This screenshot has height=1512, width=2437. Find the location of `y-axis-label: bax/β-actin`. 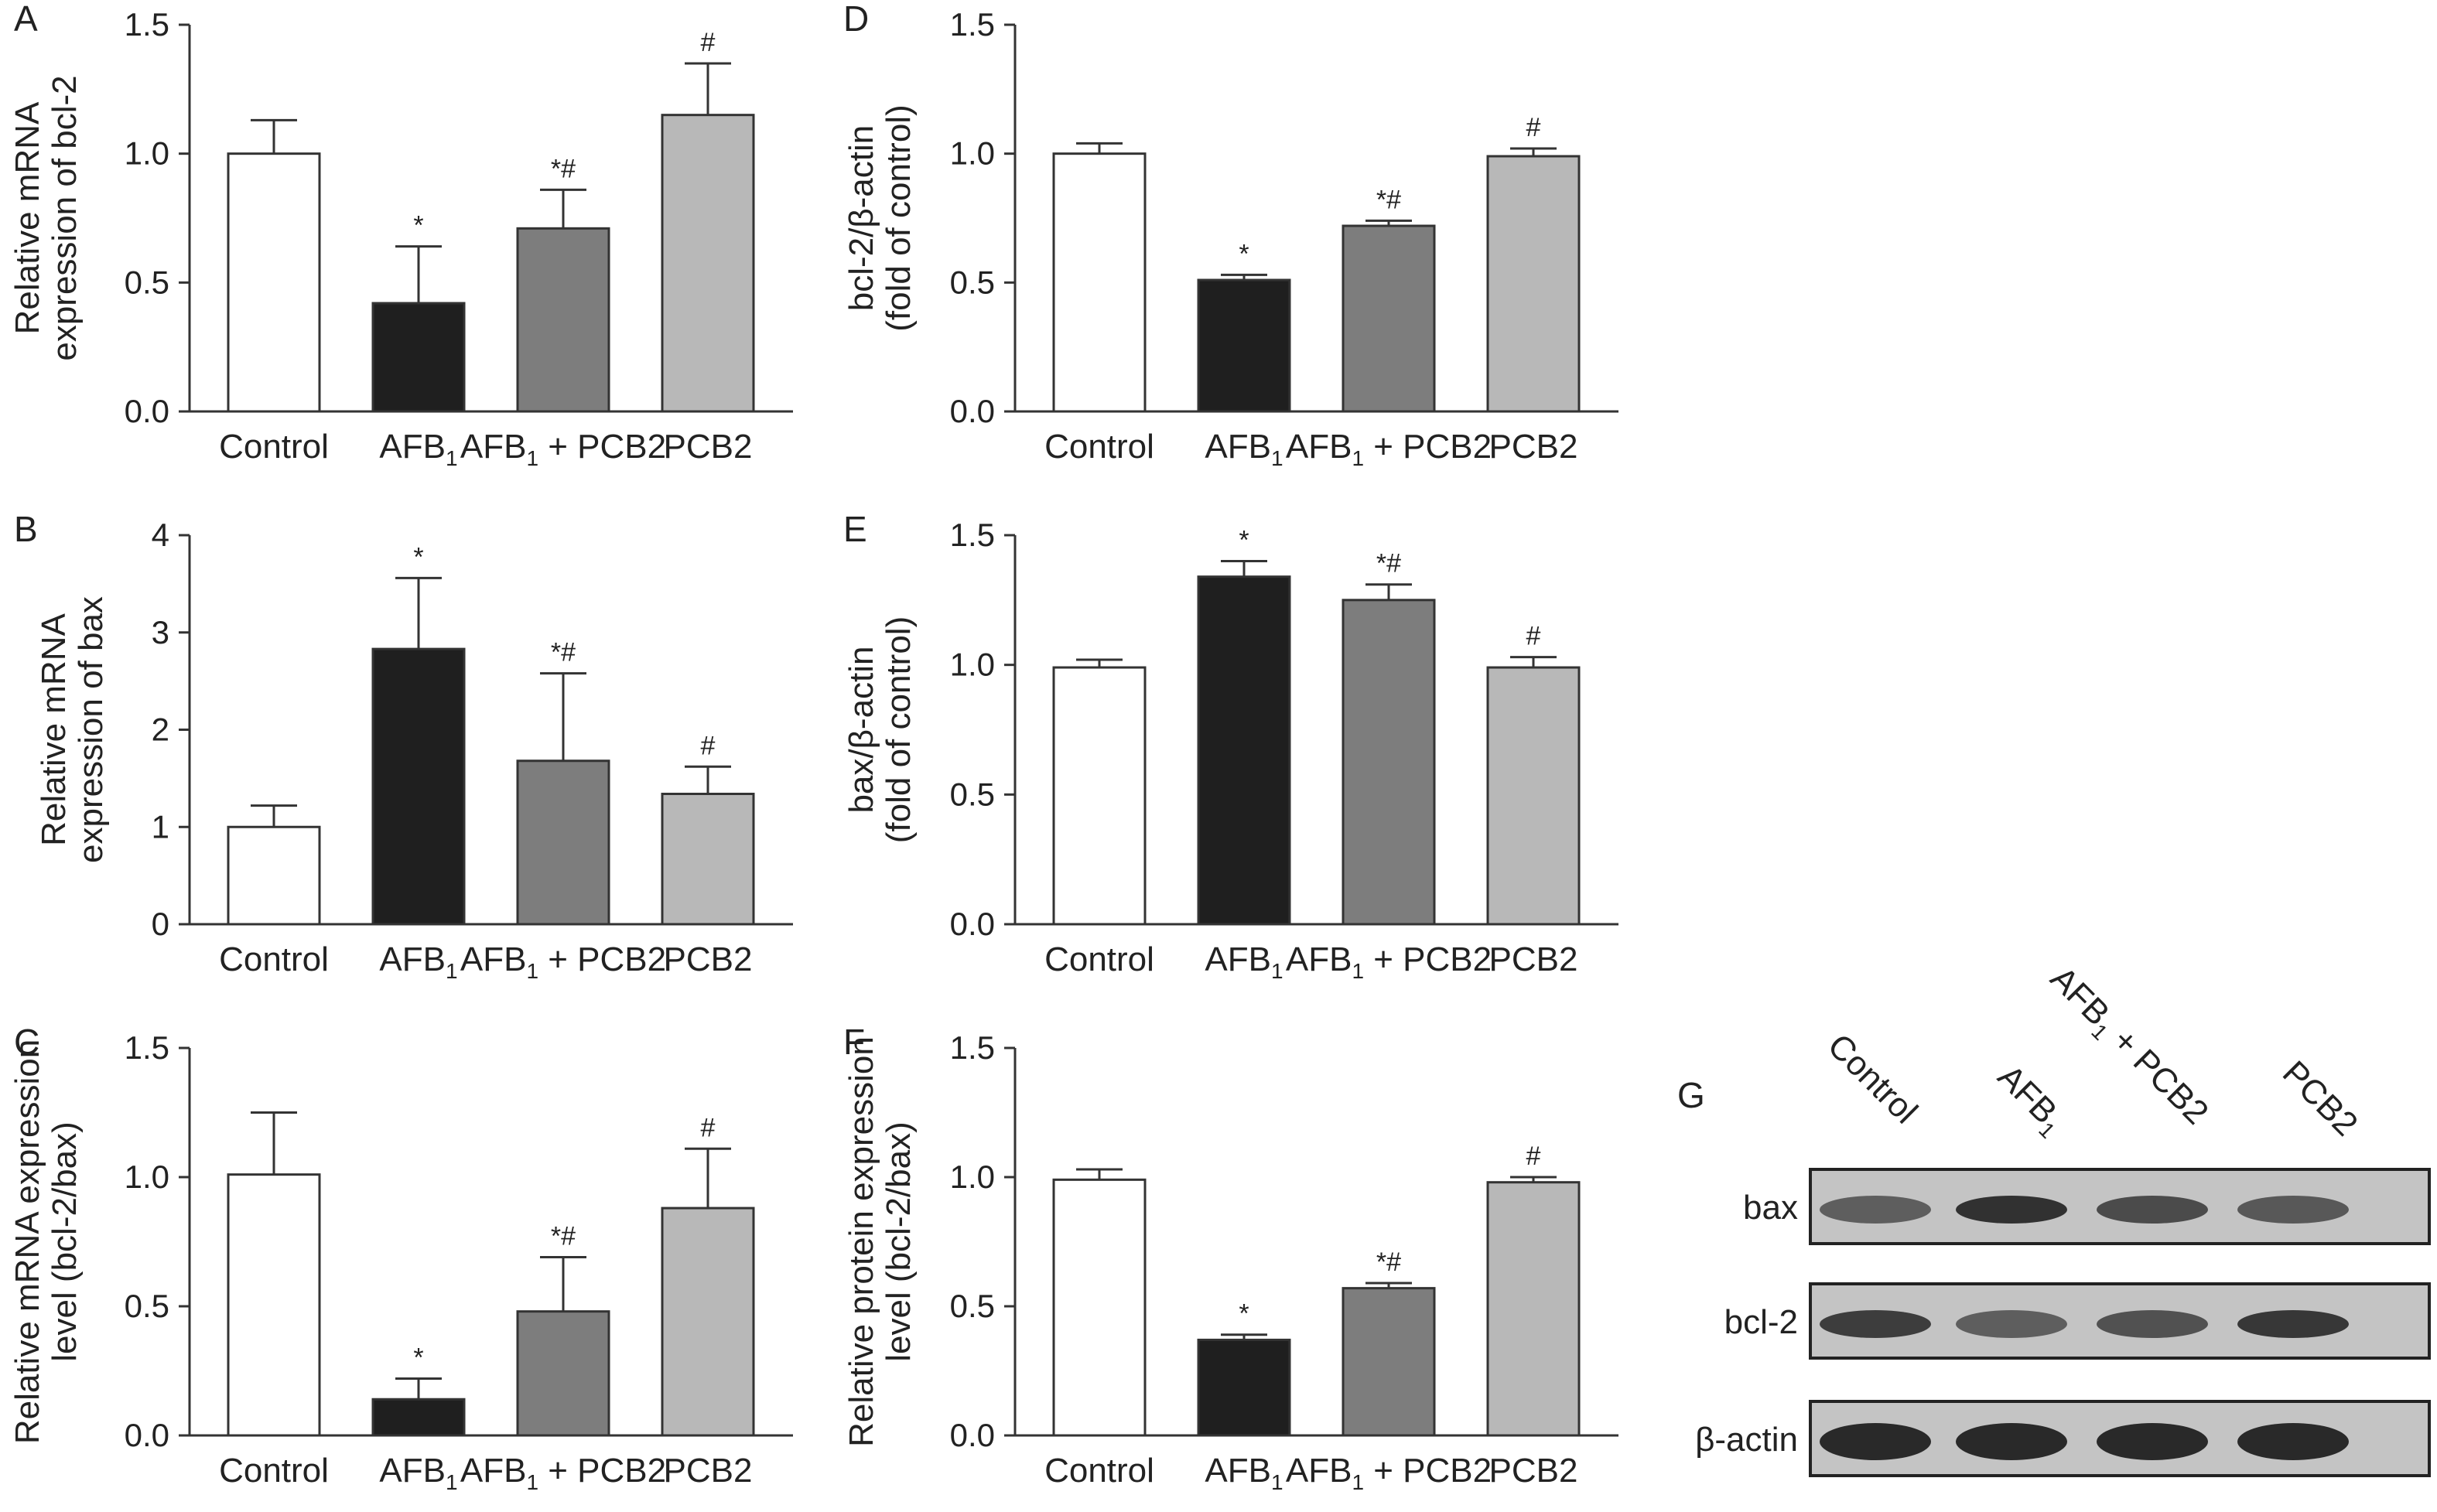

y-axis-label: bax/β-actin is located at coordinates (861, 729).